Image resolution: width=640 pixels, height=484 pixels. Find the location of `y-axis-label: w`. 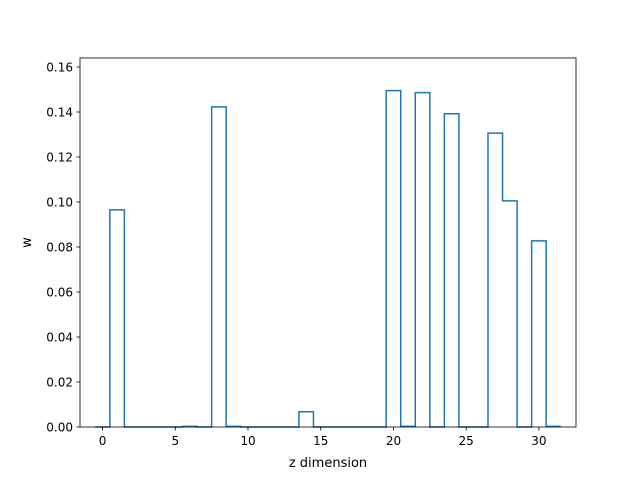

y-axis-label: w is located at coordinates (27, 242).